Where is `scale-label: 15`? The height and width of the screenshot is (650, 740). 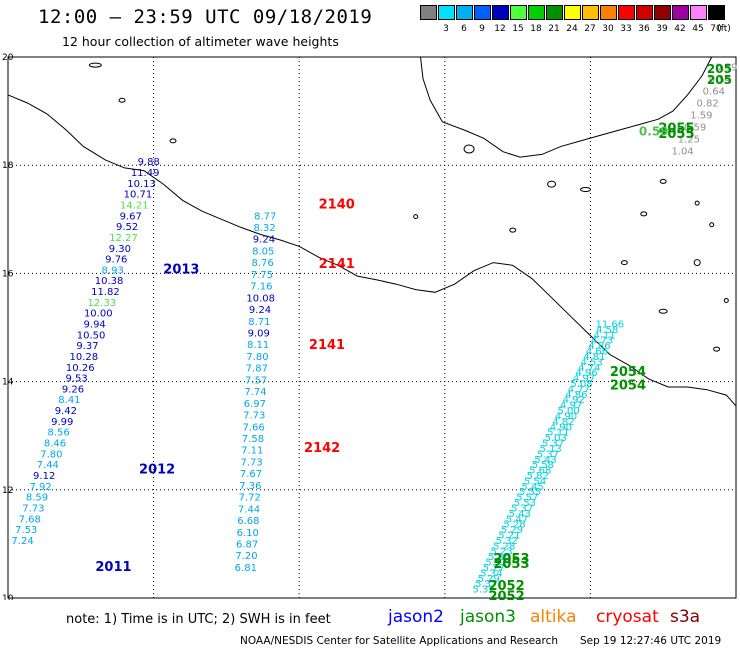
scale-label: 15 is located at coordinates (518, 29).